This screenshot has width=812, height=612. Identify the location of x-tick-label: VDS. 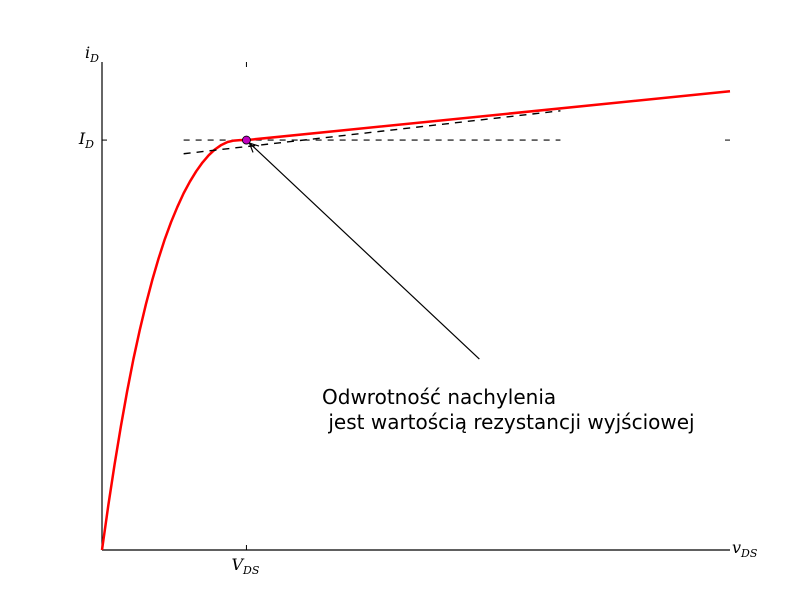
(245, 566).